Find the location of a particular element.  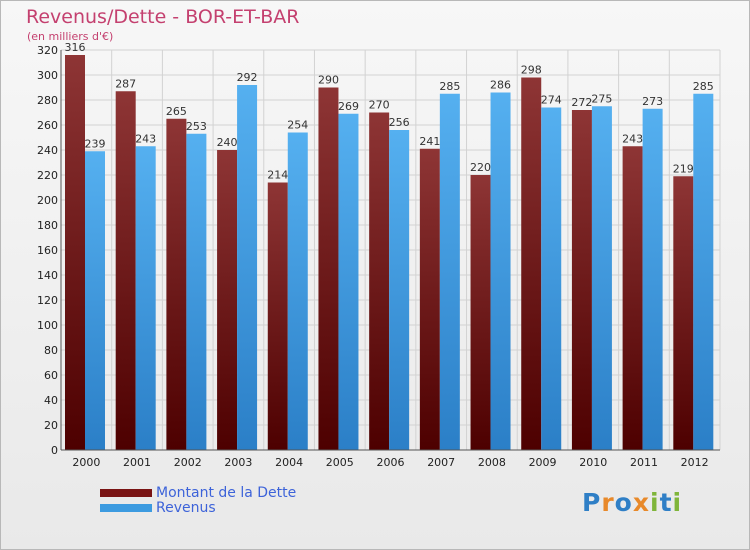

data-label-dette: 240 is located at coordinates (227, 142).